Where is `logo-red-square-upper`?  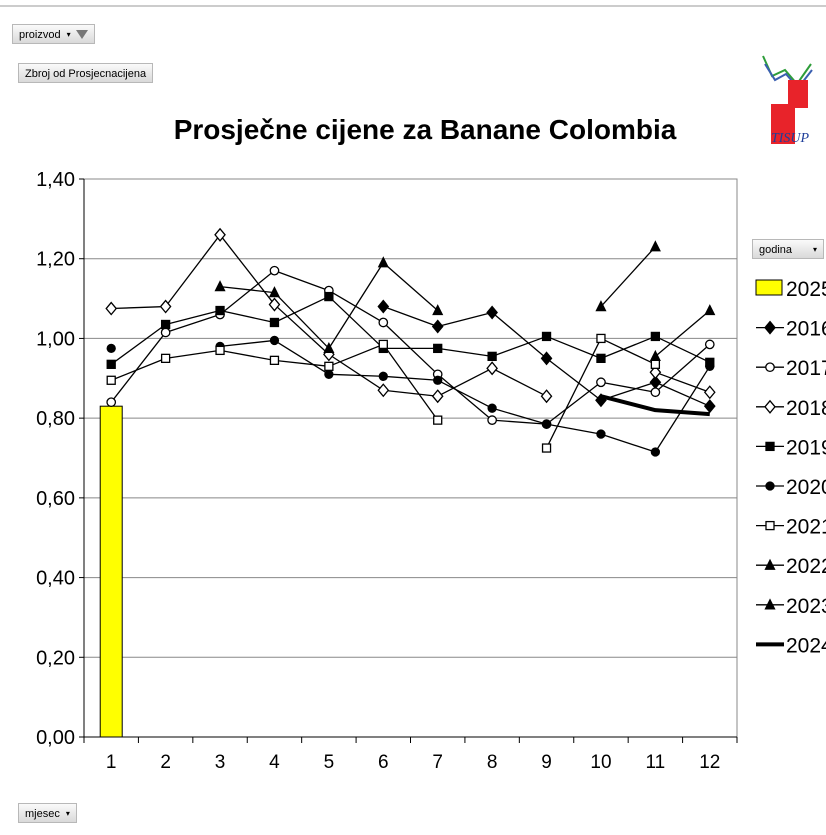
logo-red-square-upper is located at coordinates (798, 94).